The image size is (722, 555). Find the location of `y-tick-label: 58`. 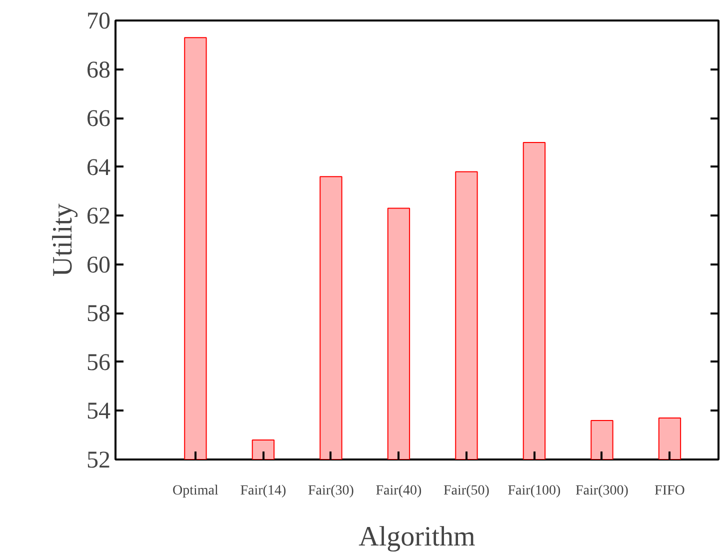

y-tick-label: 58 is located at coordinates (98, 314).